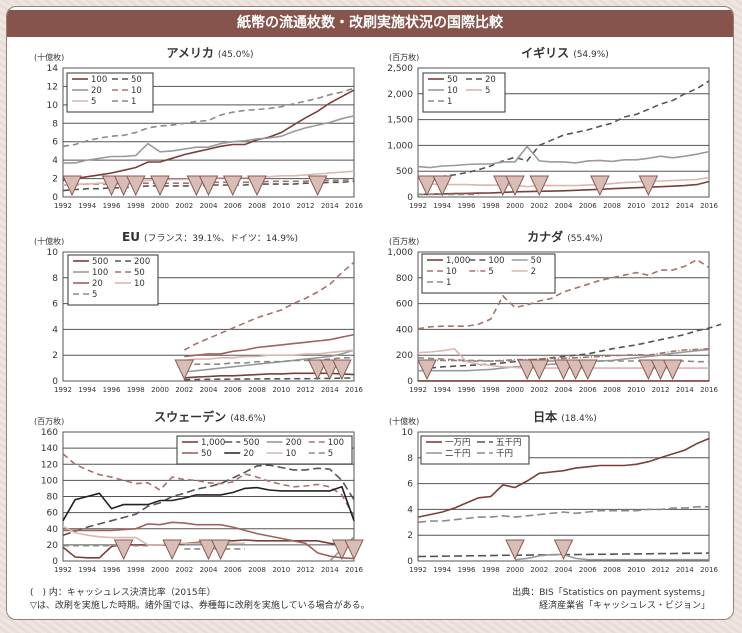 The width and height of the screenshot is (742, 633). What do you see at coordinates (210, 416) in the screenshot?
I see `chart-title: スウェーデン (48.6%)` at bounding box center [210, 416].